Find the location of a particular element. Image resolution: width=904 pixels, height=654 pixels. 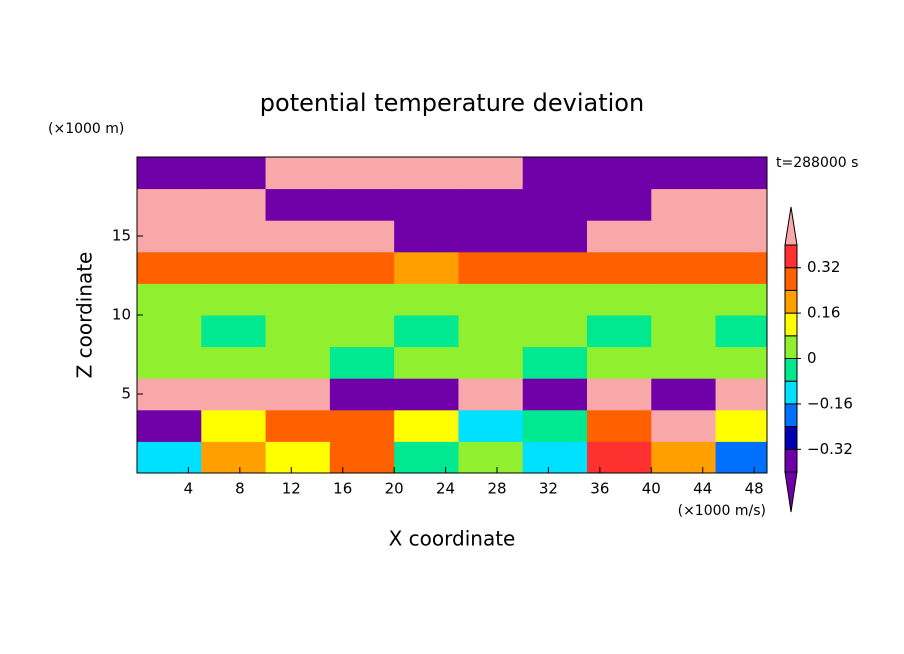

time-label: t=288000 s is located at coordinates (817, 163).